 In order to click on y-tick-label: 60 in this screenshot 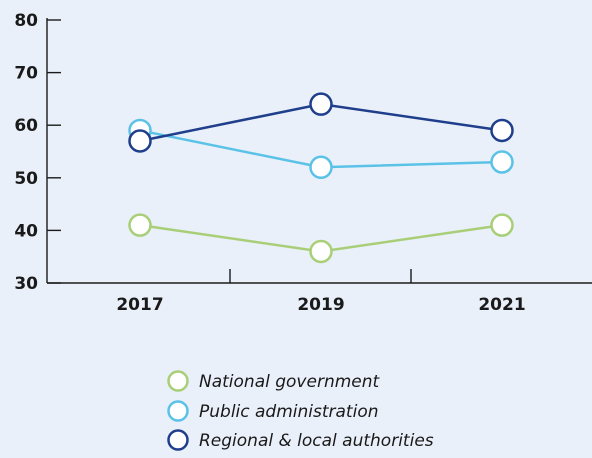, I will do `click(26, 126)`.